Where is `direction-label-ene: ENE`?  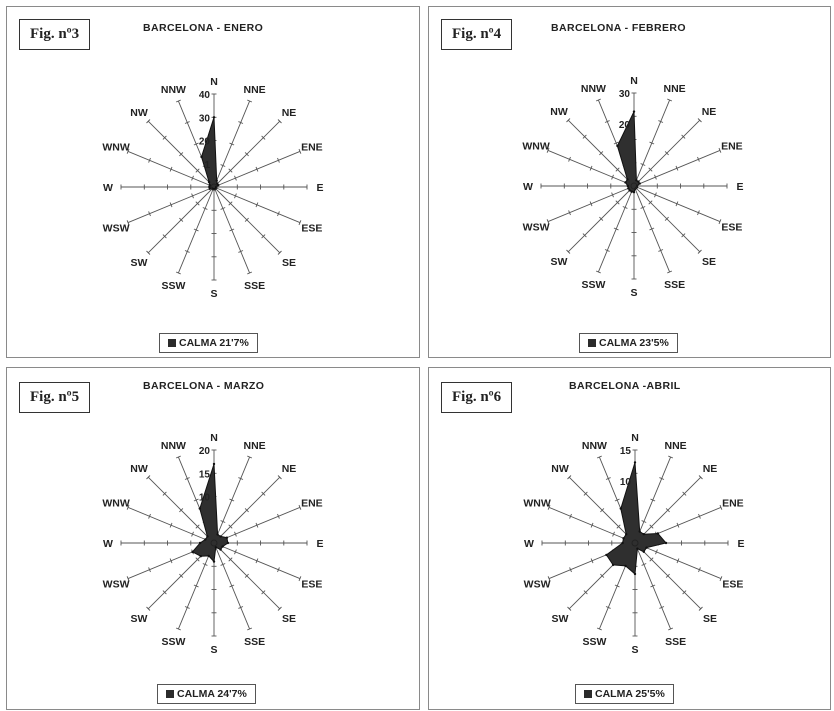
direction-label-ene: ENE is located at coordinates (732, 146).